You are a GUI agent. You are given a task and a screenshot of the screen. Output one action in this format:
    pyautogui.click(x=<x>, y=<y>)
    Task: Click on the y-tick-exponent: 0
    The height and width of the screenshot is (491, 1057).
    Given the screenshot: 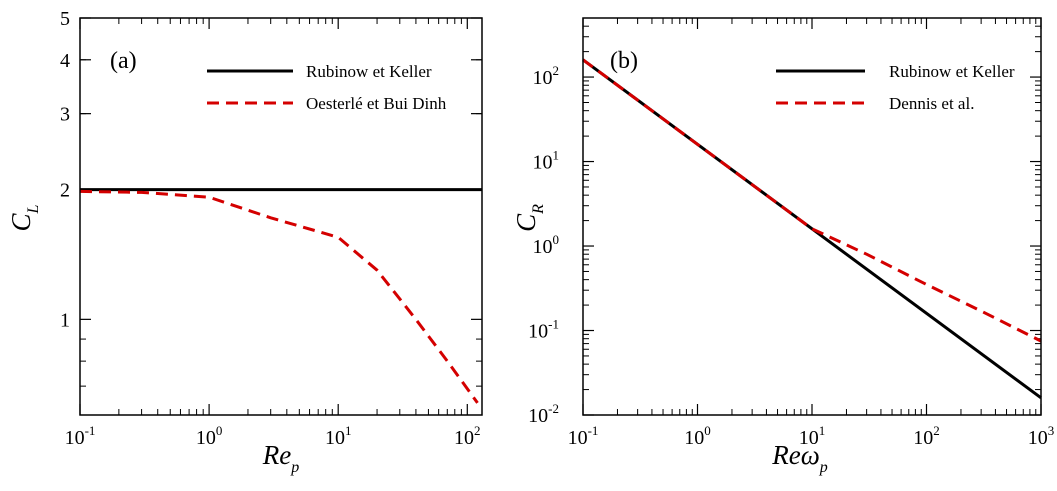 What is the action you would take?
    pyautogui.click(x=556, y=239)
    